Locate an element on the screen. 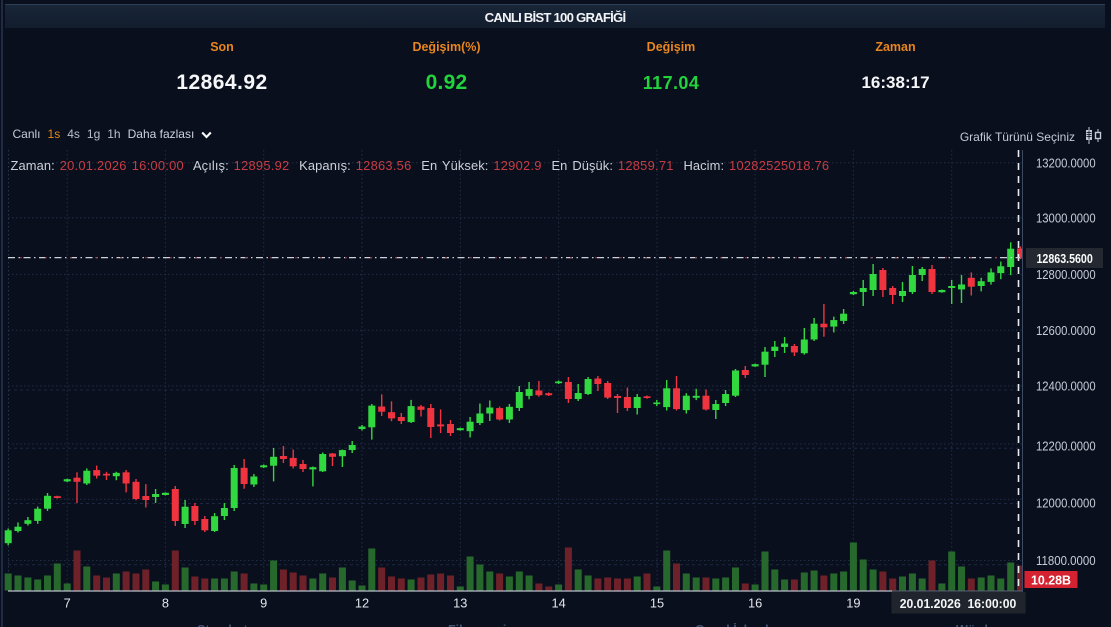 This screenshot has height=627, width=1111. svg-text: 12863.5600 is located at coordinates (1065, 258).